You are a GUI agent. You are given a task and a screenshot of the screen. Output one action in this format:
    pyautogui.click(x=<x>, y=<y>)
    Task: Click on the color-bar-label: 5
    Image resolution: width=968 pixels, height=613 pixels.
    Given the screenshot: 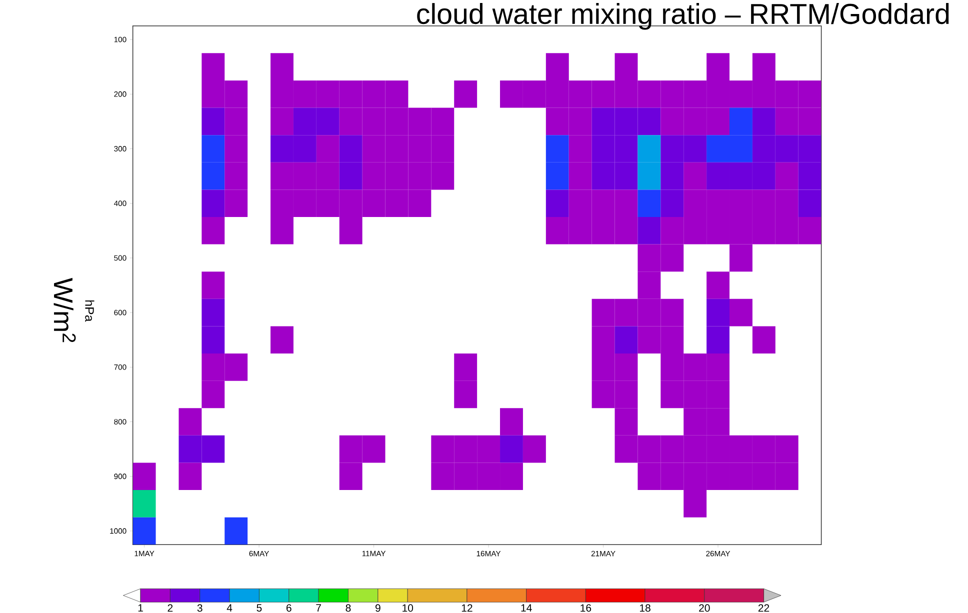 What is the action you would take?
    pyautogui.click(x=259, y=608)
    